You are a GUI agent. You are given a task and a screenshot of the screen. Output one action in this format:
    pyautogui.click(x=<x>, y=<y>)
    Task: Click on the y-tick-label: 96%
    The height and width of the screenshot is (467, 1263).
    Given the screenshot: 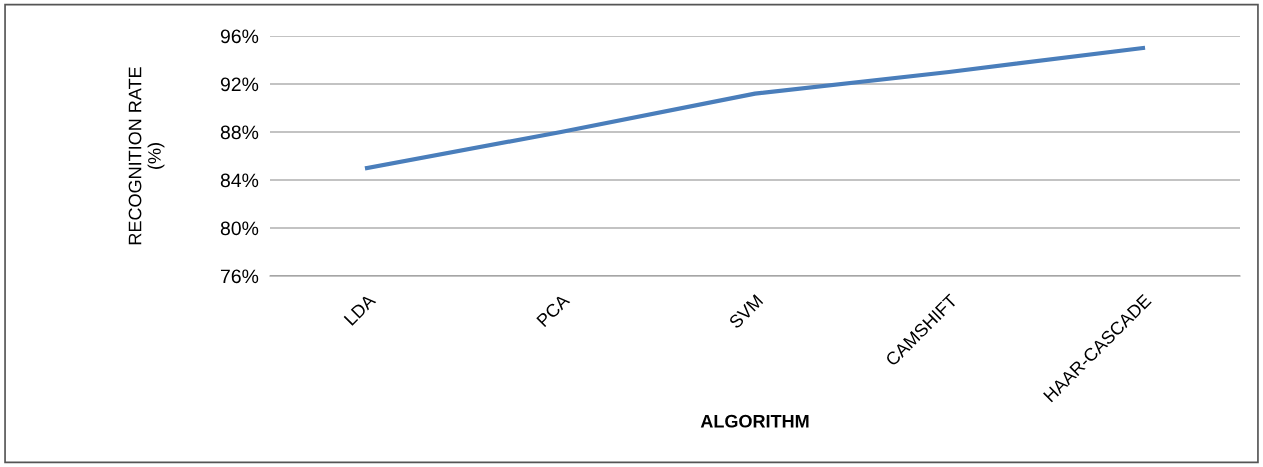 What is the action you would take?
    pyautogui.click(x=239, y=36)
    